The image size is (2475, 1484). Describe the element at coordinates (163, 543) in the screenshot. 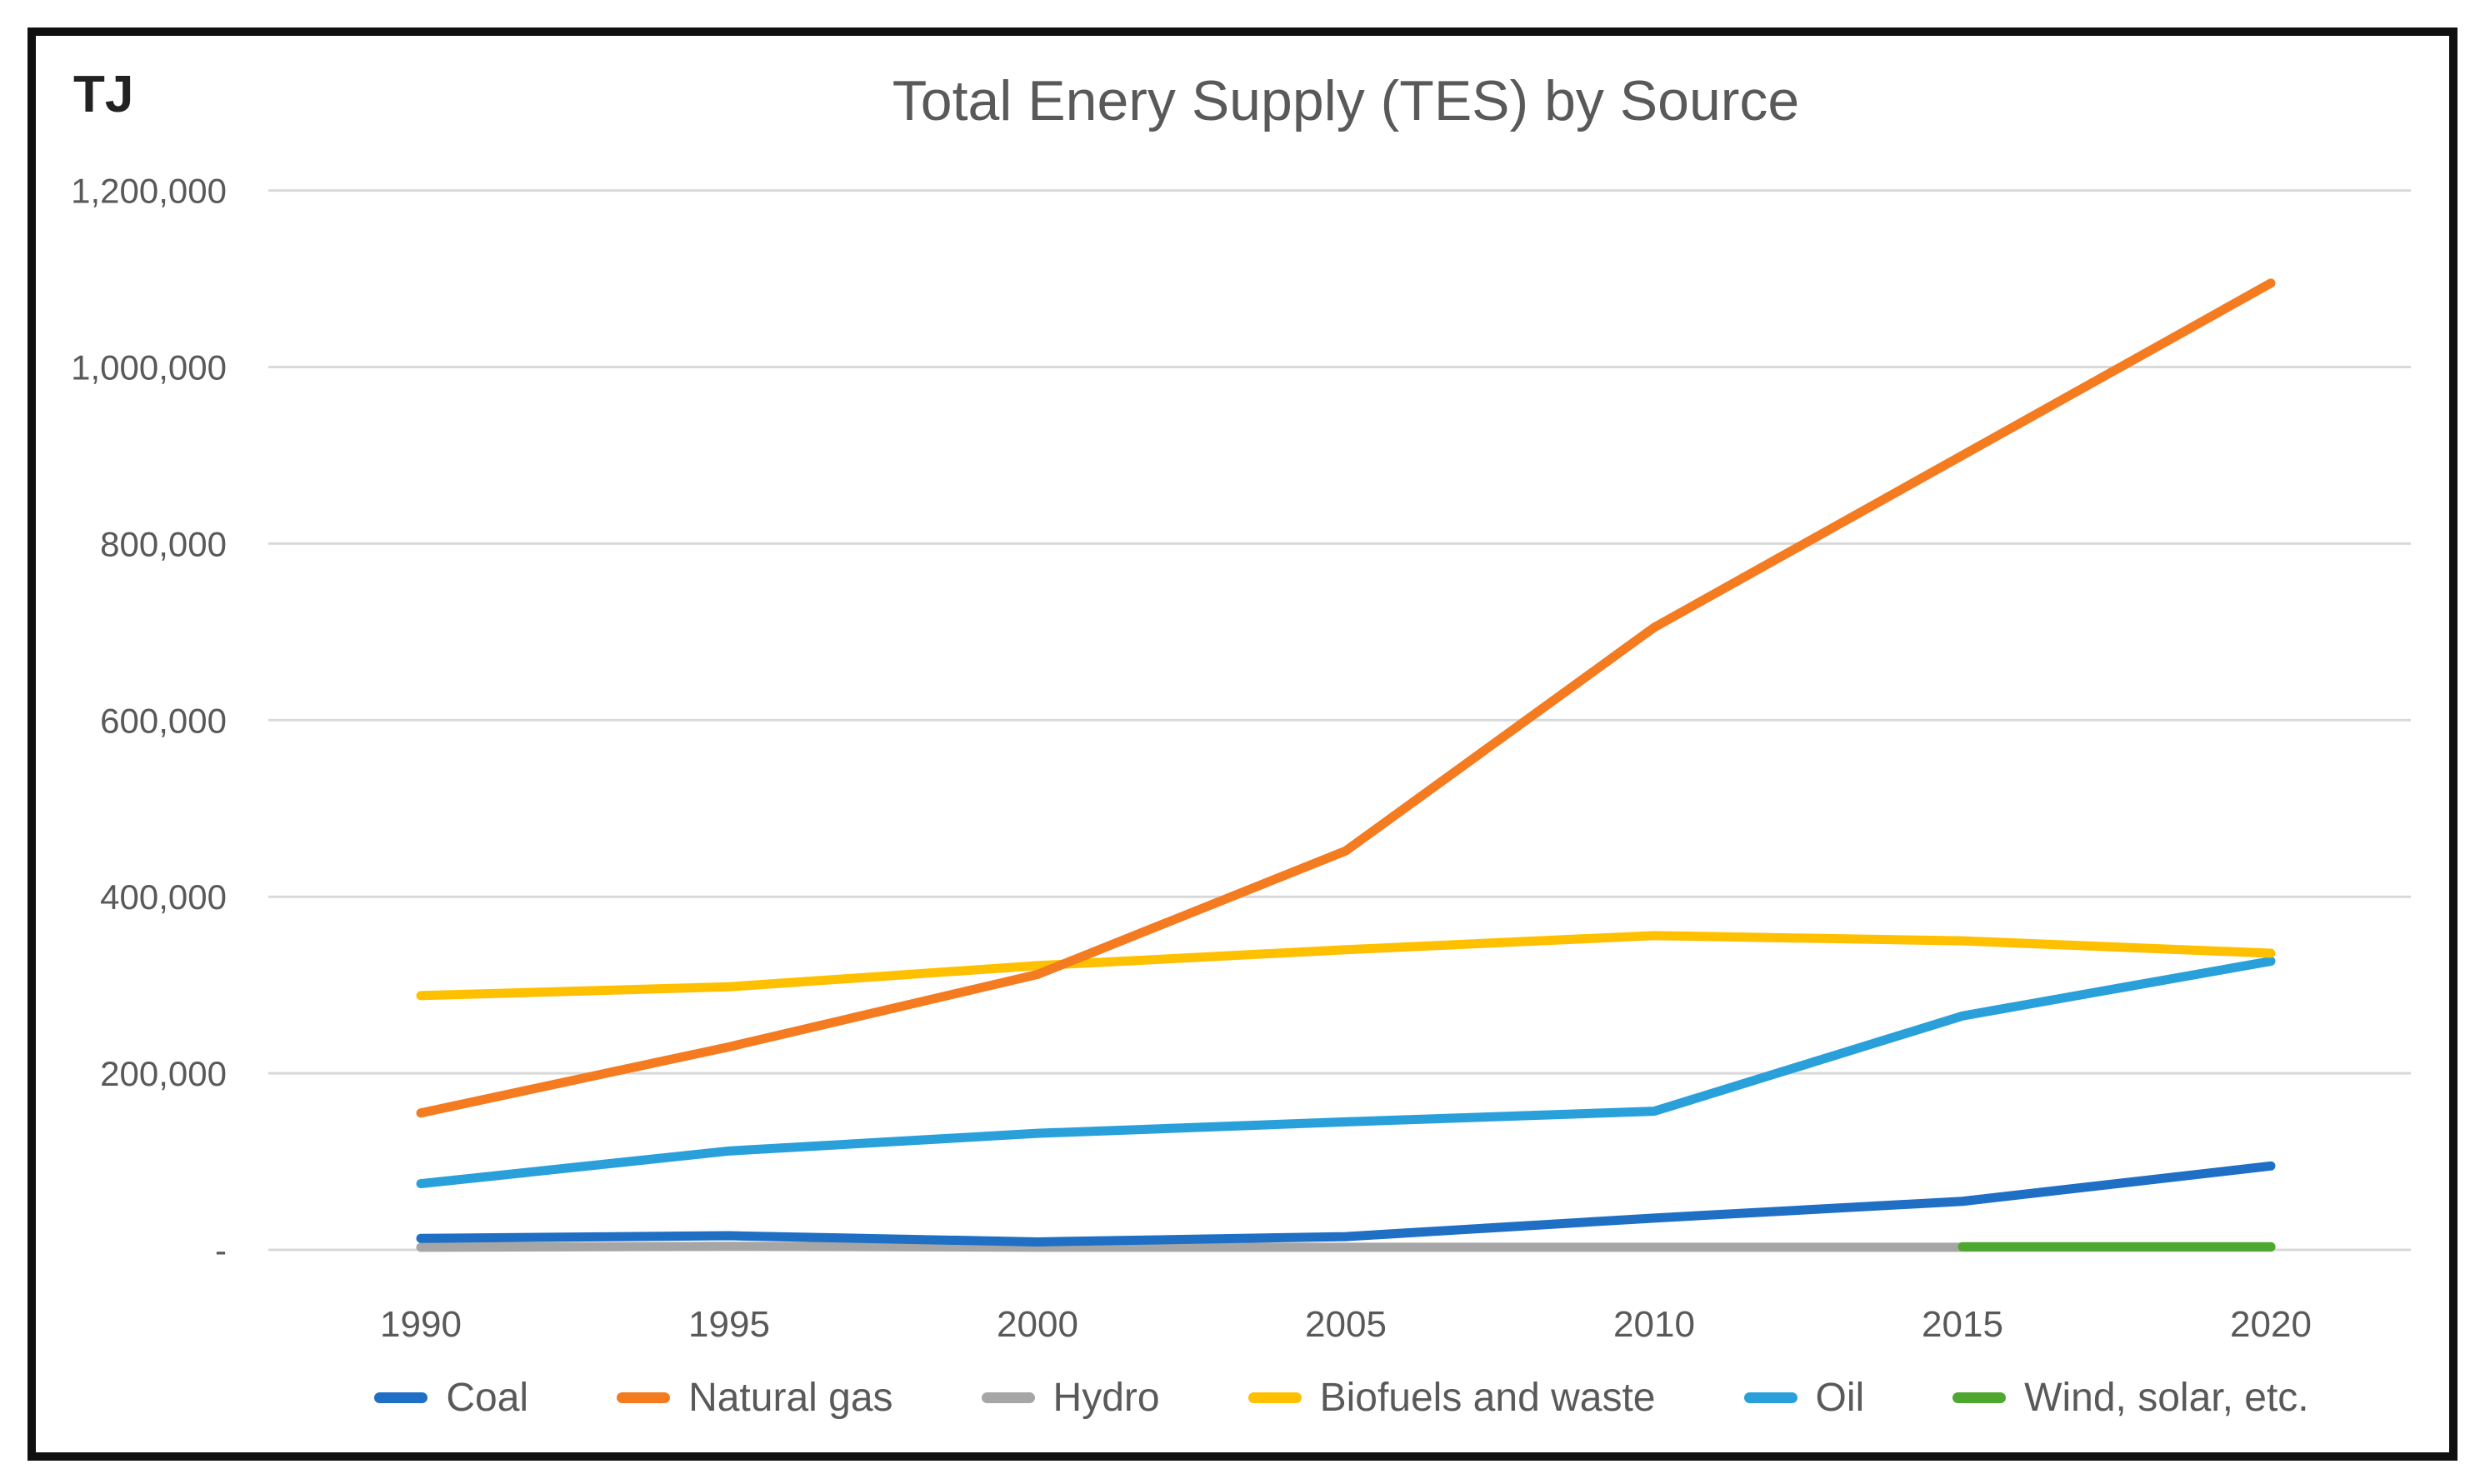

I see `y-axis-tick-label: 800,000` at that location.